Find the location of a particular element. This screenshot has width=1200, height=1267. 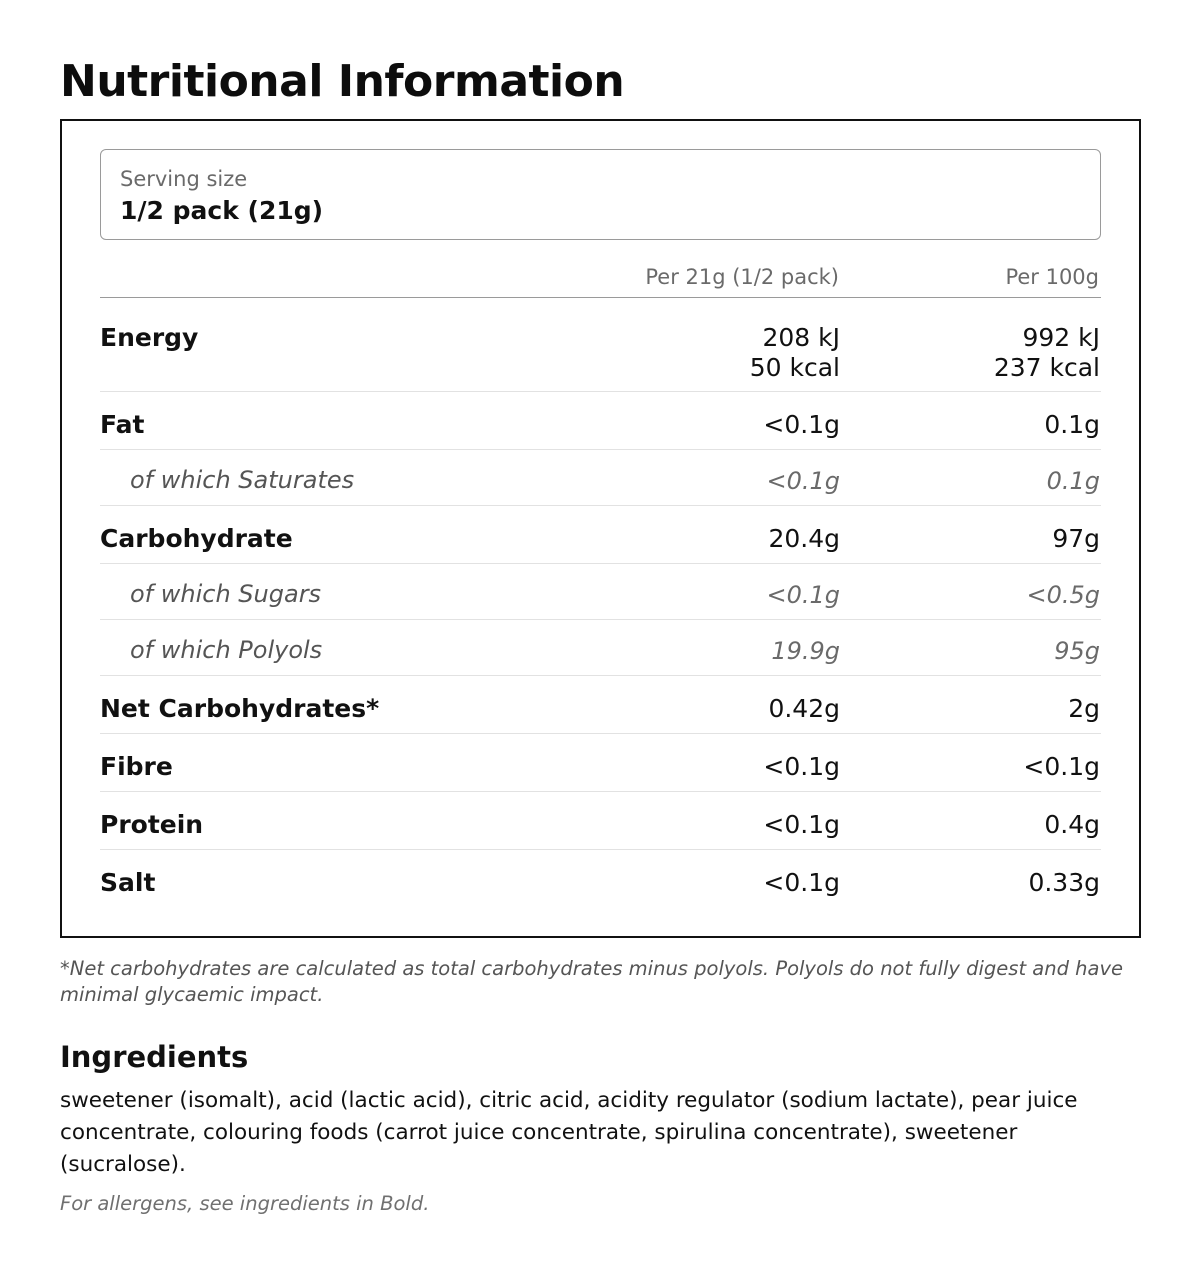

per-serving-value: 0.42g is located at coordinates (804, 708).